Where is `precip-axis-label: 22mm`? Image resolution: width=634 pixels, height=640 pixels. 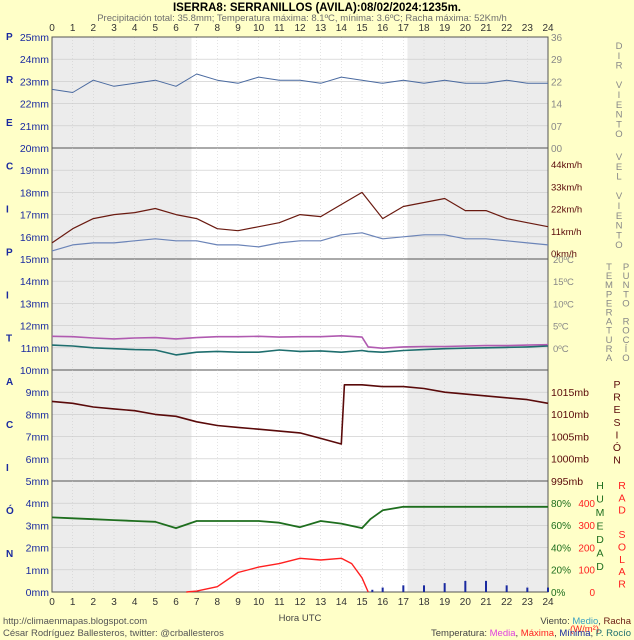
precip-axis-label: 22mm is located at coordinates (34, 105).